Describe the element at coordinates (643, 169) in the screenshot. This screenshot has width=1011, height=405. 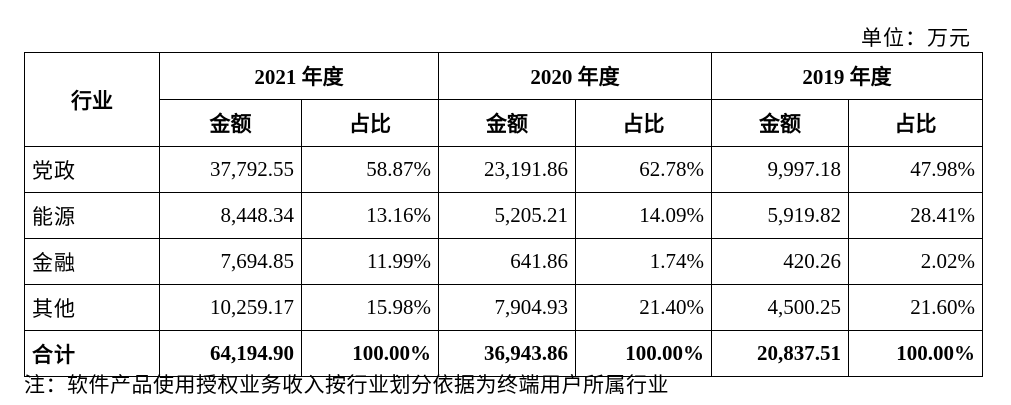
I see `ratio-cell: 62.78%` at that location.